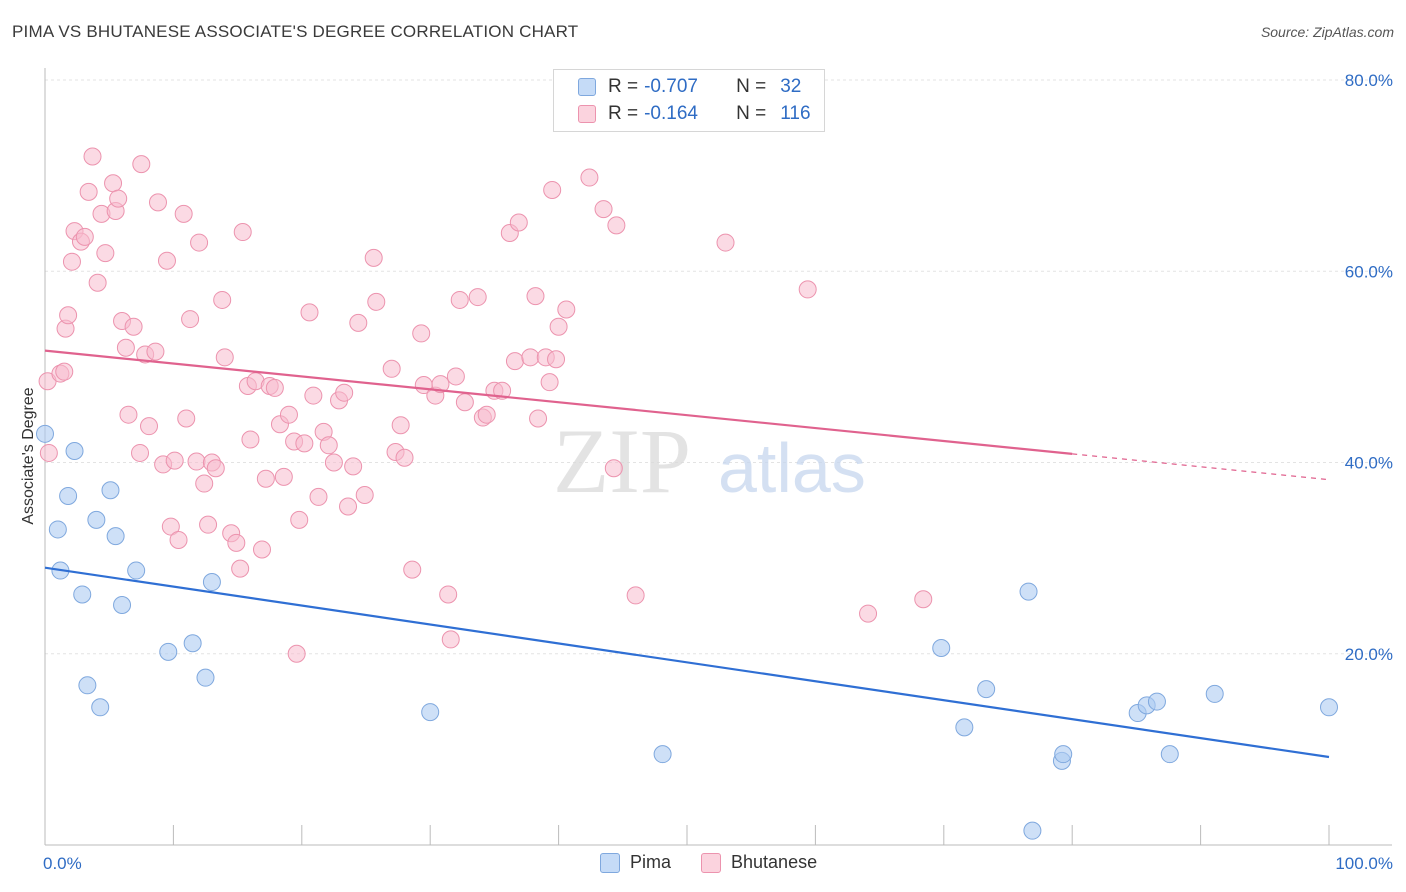  What do you see at coordinates (587, 114) in the screenshot?
I see `legend-swatch-bhutanese` at bounding box center [587, 114].